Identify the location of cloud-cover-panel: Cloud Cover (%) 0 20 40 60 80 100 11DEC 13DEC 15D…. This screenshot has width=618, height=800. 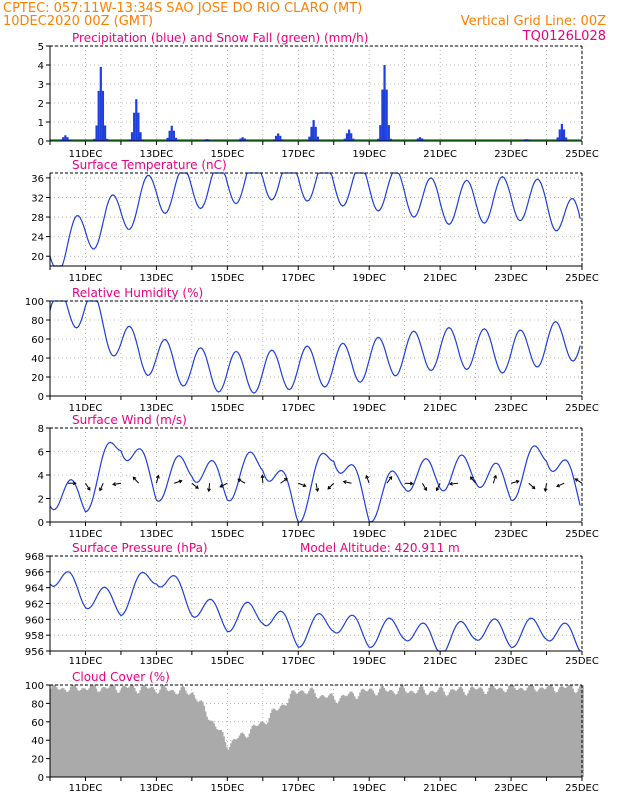
(312, 732).